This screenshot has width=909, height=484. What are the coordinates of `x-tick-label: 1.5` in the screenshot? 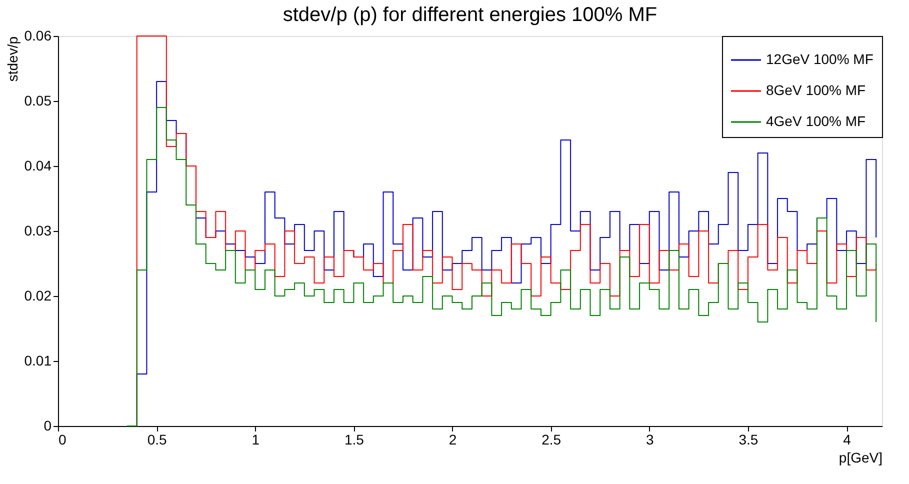 It's located at (354, 440).